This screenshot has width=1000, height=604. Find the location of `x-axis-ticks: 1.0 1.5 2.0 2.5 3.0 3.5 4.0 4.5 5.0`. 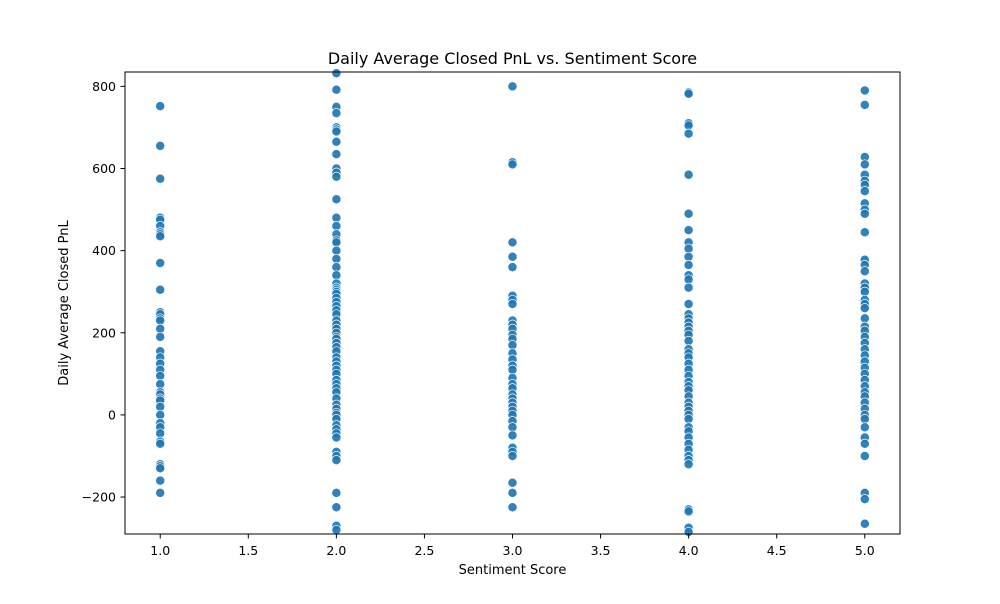

x-axis-ticks: 1.0 1.5 2.0 2.5 3.0 3.5 4.0 4.5 5.0 is located at coordinates (512, 546).